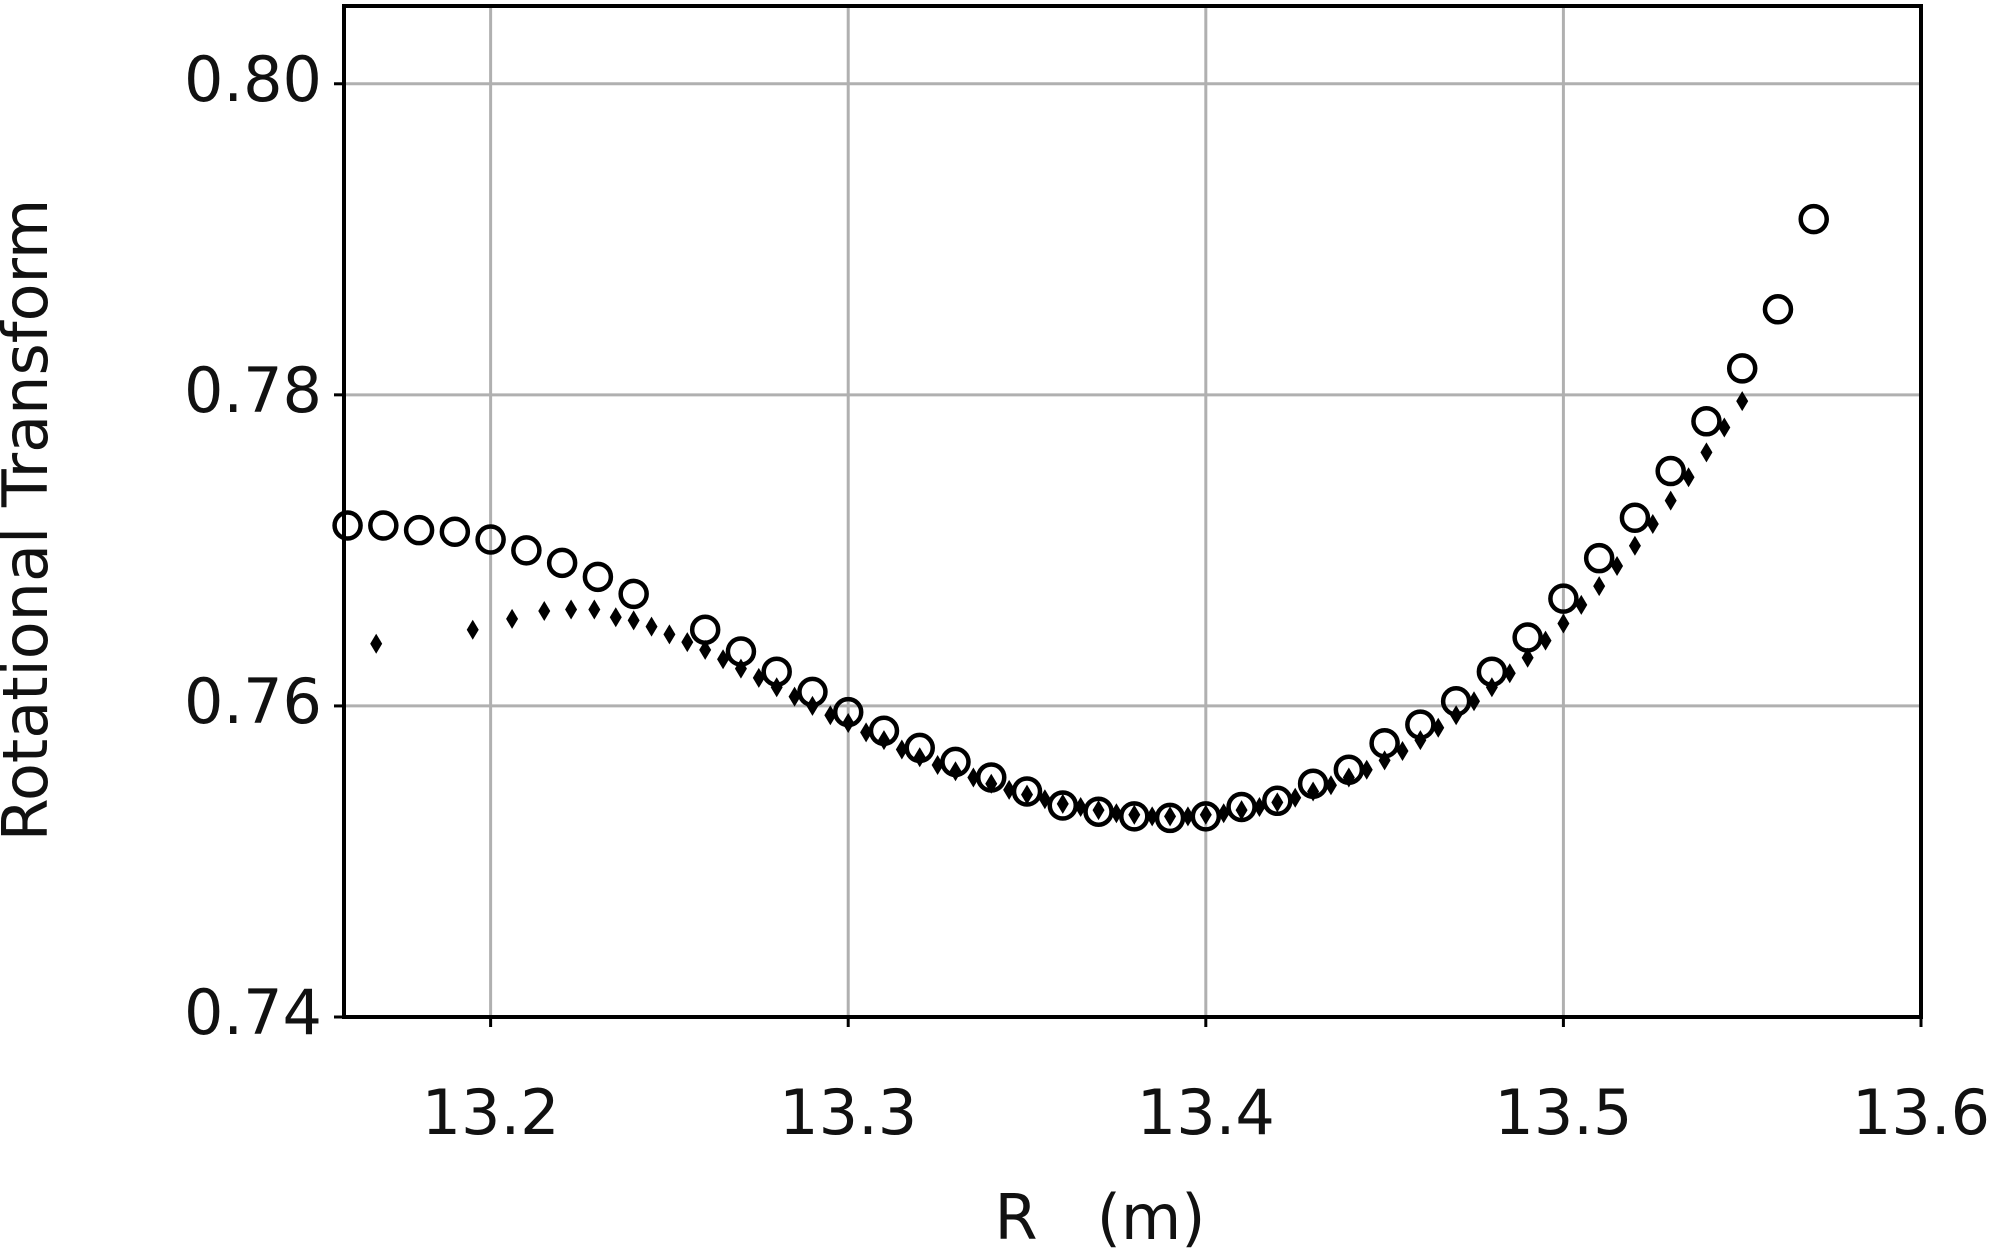 The height and width of the screenshot is (1258, 2000). What do you see at coordinates (1921, 1112) in the screenshot?
I see `x-tick-label: 13.6` at bounding box center [1921, 1112].